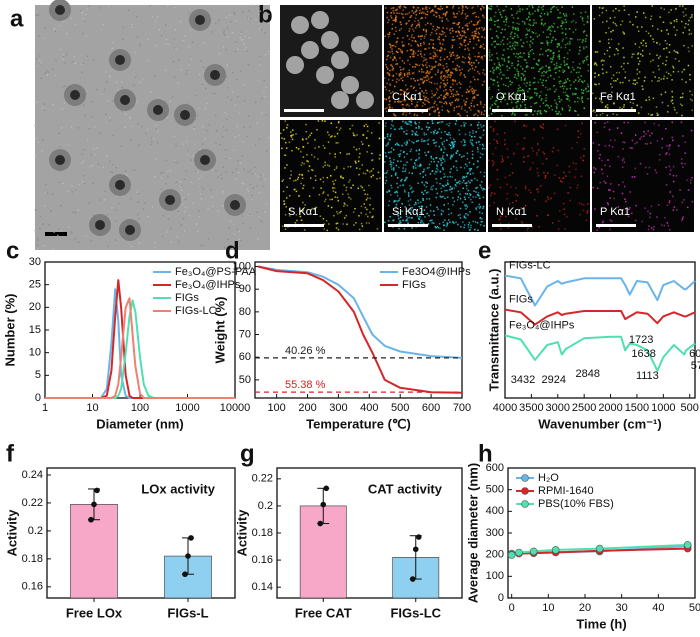 The image size is (700, 637). What do you see at coordinates (647, 376) in the screenshot?
I see `peak-label: 1113` at bounding box center [647, 376].